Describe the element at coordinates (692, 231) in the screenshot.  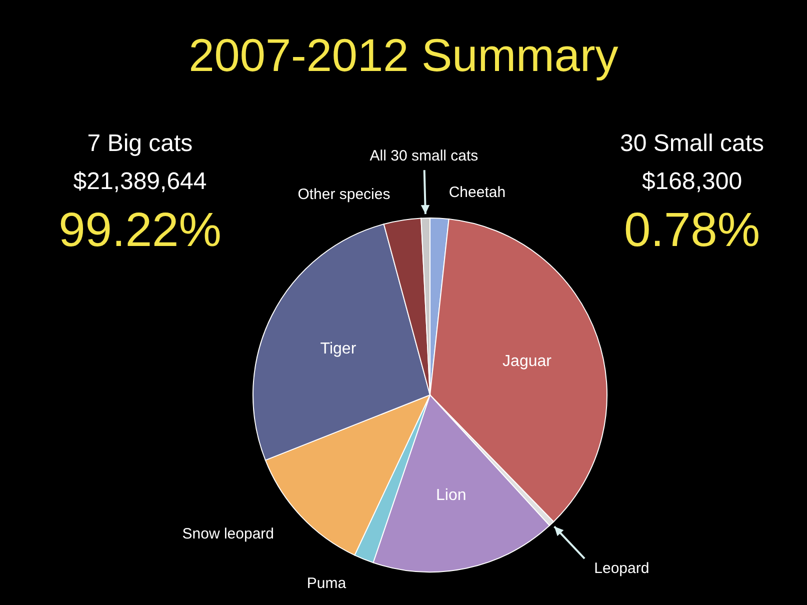
I see `text: 0.78%` at that location.